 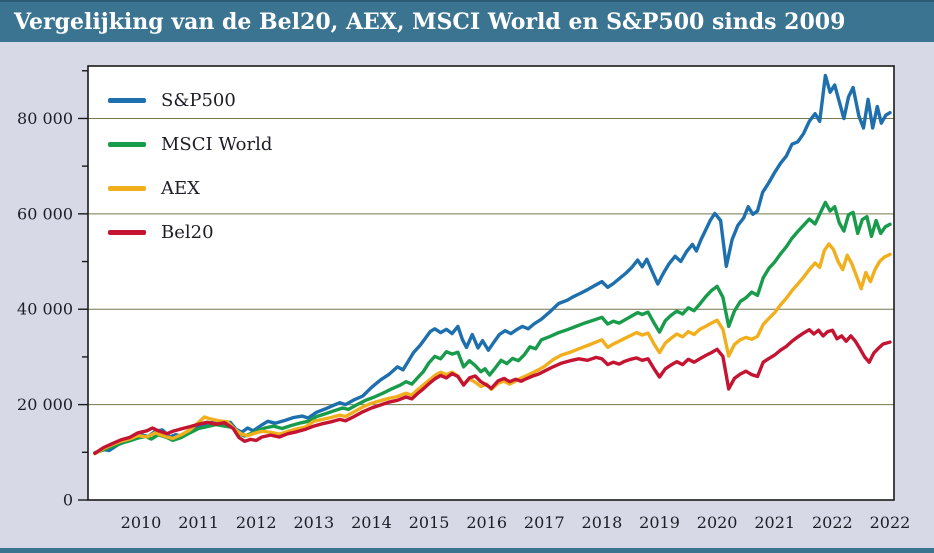 What do you see at coordinates (256, 522) in the screenshot?
I see `x-tick-label-2012: 2012` at bounding box center [256, 522].